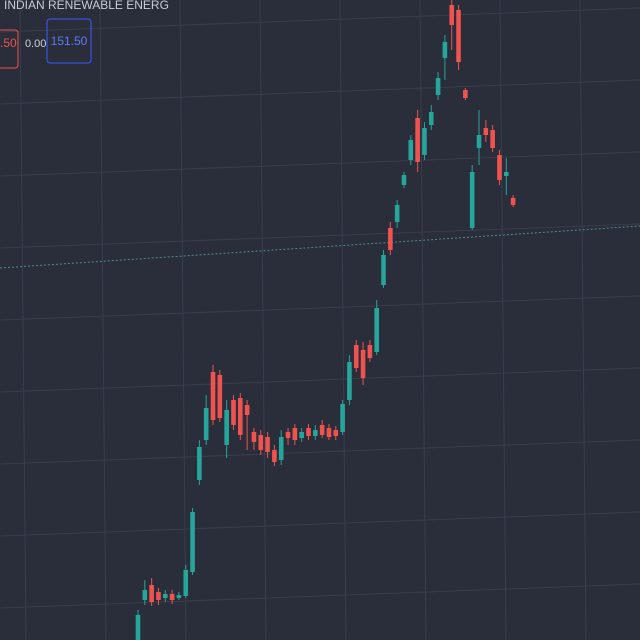 The height and width of the screenshot is (640, 640). What do you see at coordinates (86, 6) in the screenshot?
I see `symbol-title: INDIAN RENEWABLE ENERG` at bounding box center [86, 6].